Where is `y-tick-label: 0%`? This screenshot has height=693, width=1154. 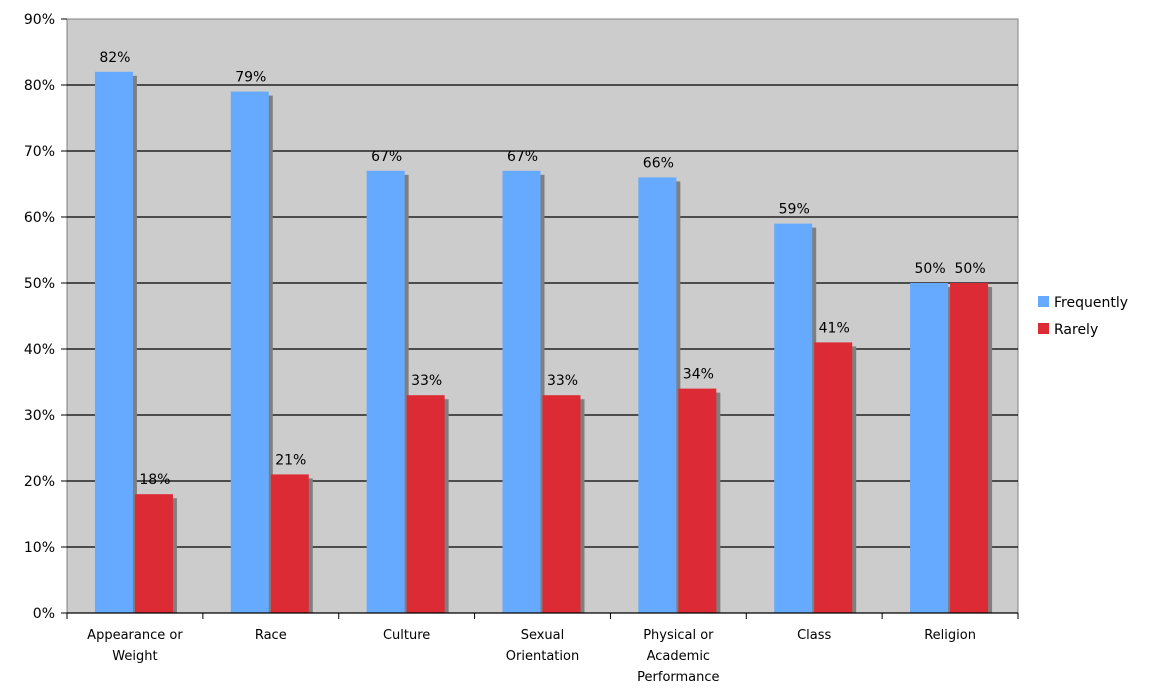 y-tick-label: 0% is located at coordinates (44, 614).